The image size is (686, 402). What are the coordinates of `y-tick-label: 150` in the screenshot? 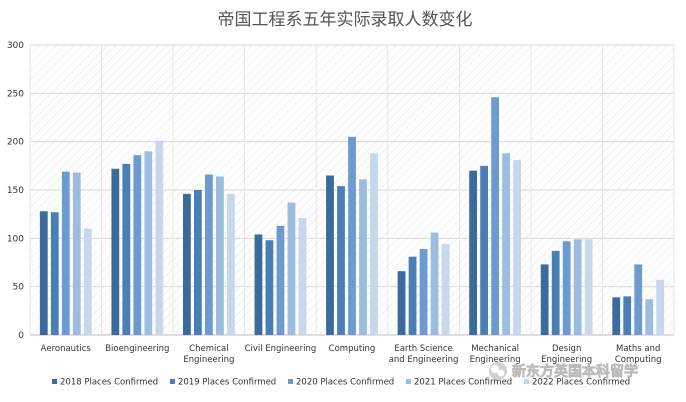 It's located at (15, 191).